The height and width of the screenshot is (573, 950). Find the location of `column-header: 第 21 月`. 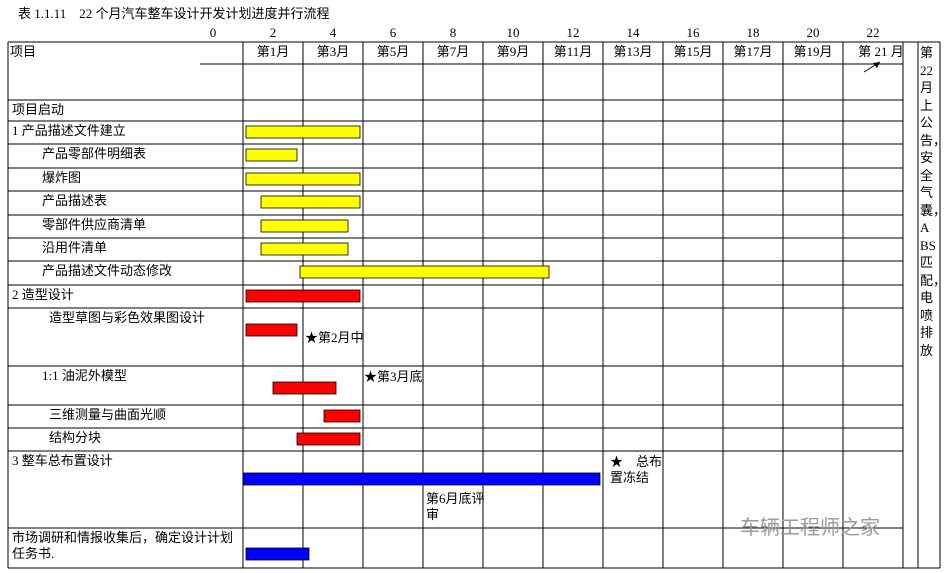

column-header: 第 21 月 is located at coordinates (881, 51).